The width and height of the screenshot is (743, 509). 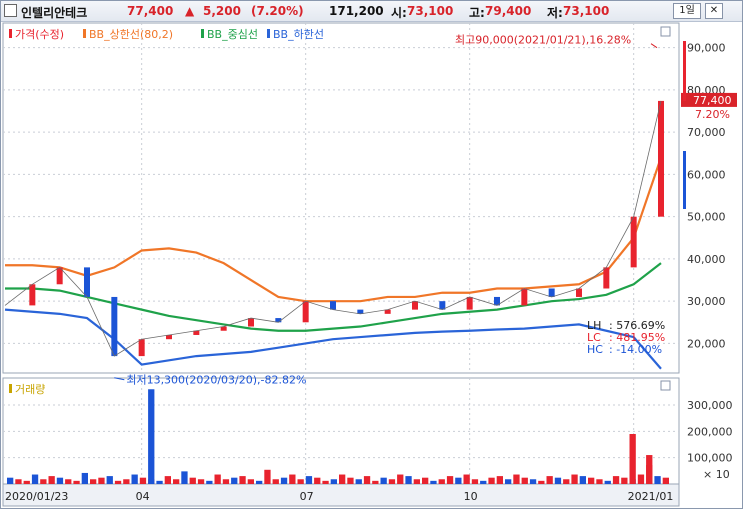 I want to click on period-button: 1일, so click(x=687, y=11).